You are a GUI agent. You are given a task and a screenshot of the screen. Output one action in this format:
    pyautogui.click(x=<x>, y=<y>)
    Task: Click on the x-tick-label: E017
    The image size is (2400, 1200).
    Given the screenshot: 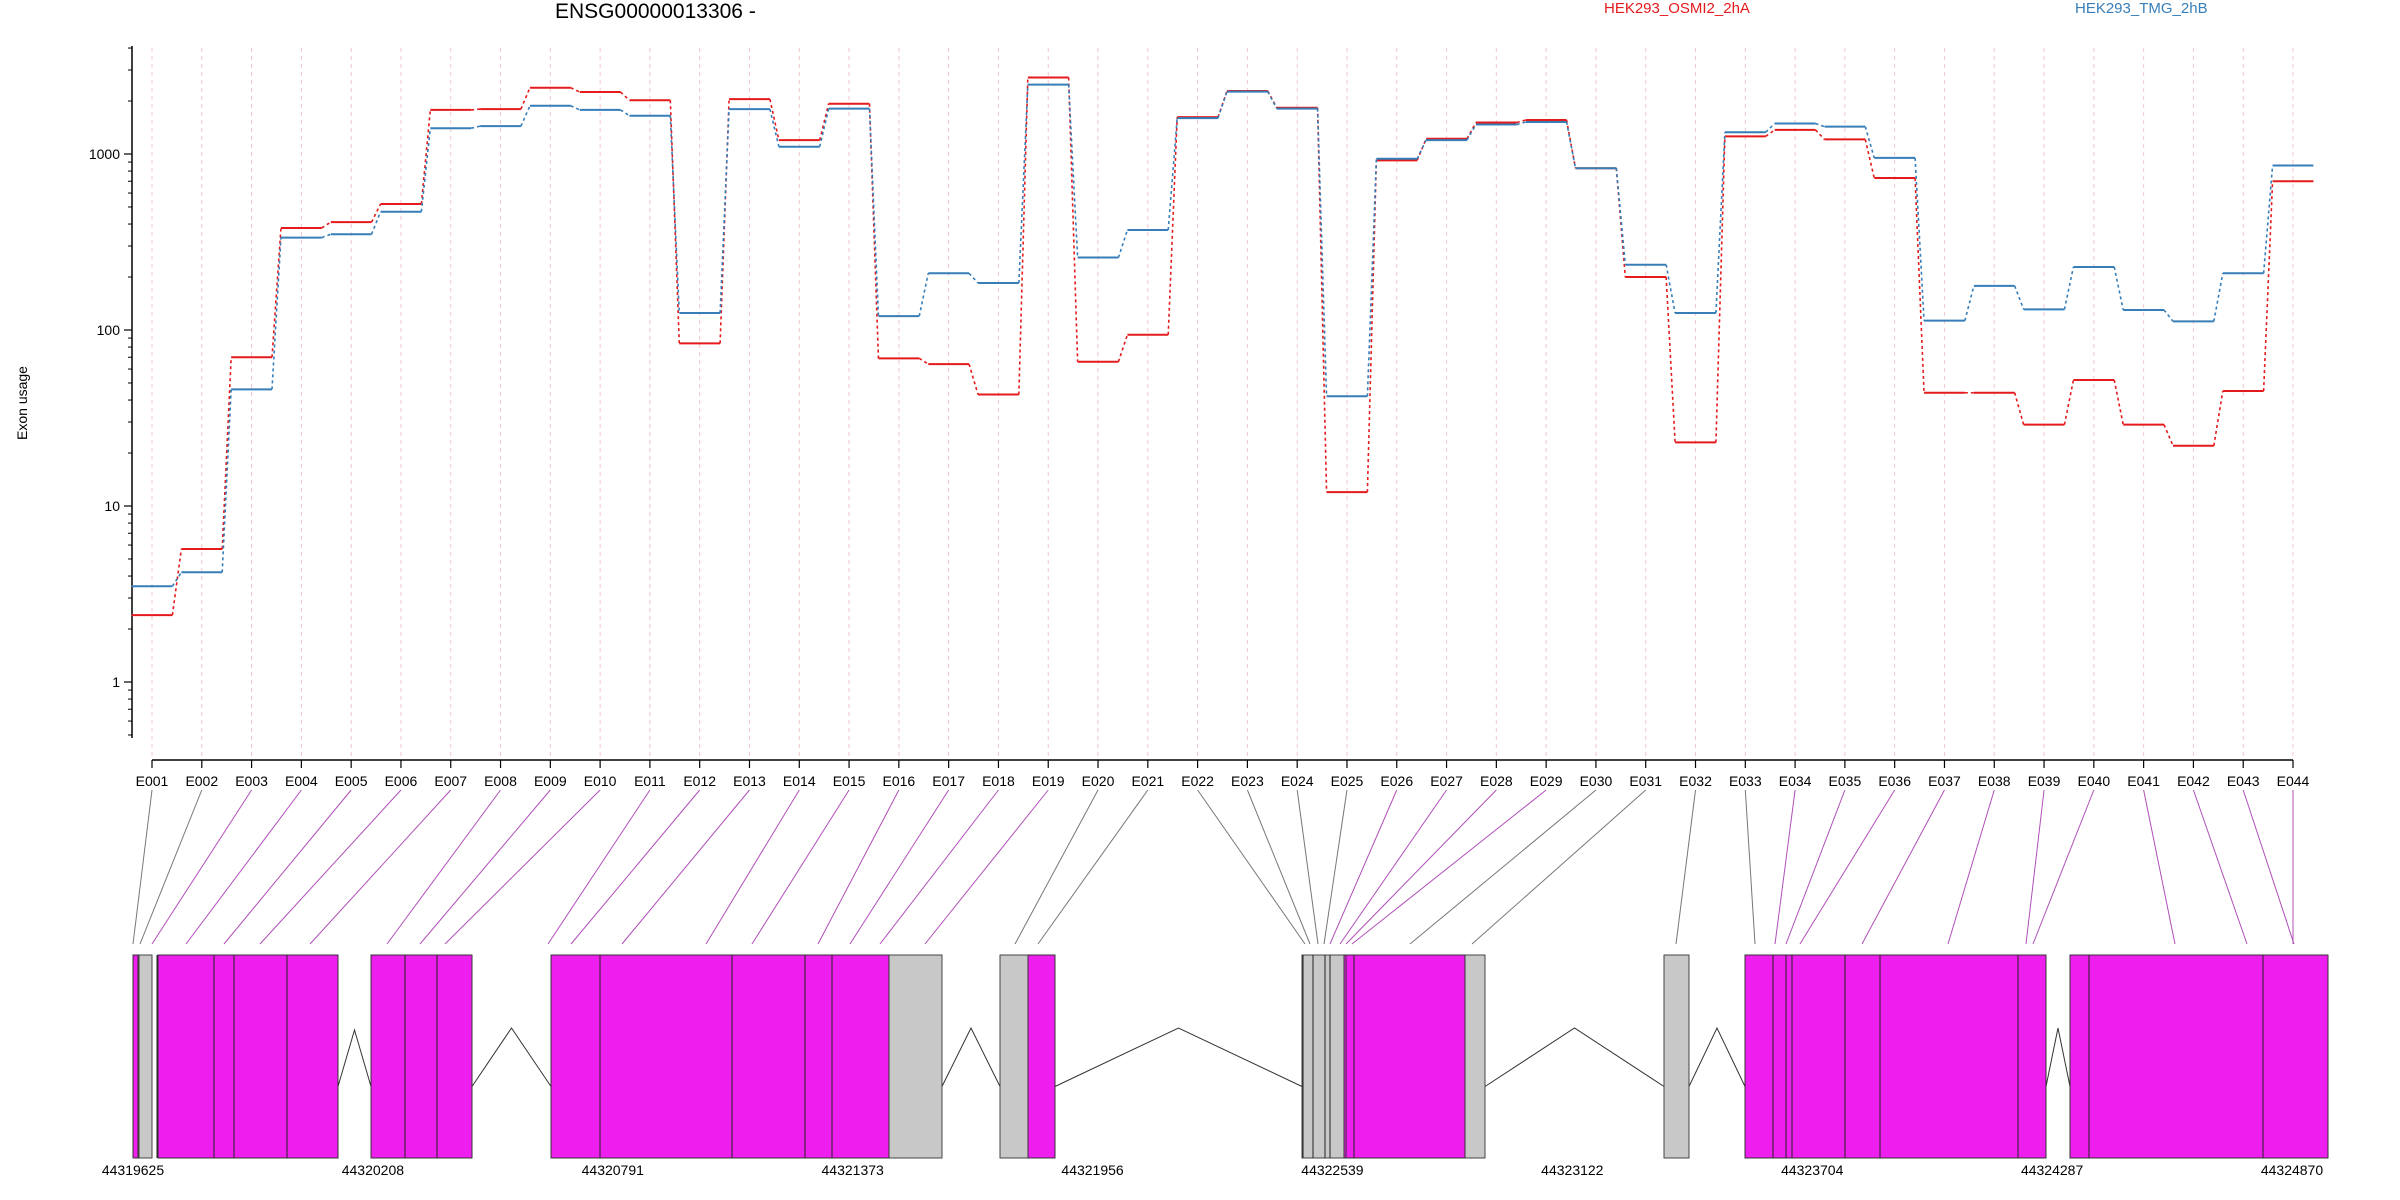 What is the action you would take?
    pyautogui.click(x=948, y=781)
    